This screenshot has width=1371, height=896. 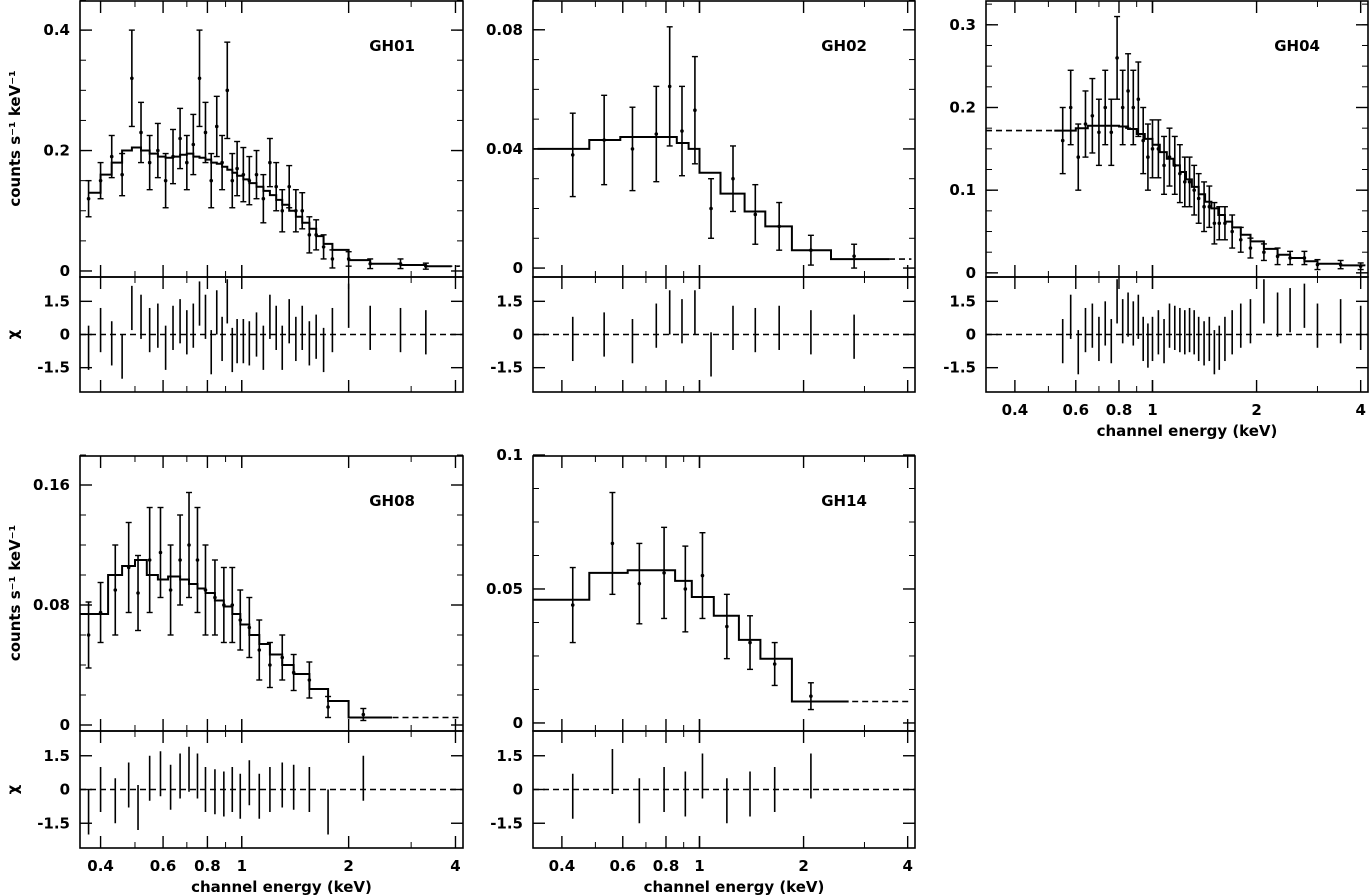 I want to click on x-tick-label: 2, so click(x=1256, y=410).